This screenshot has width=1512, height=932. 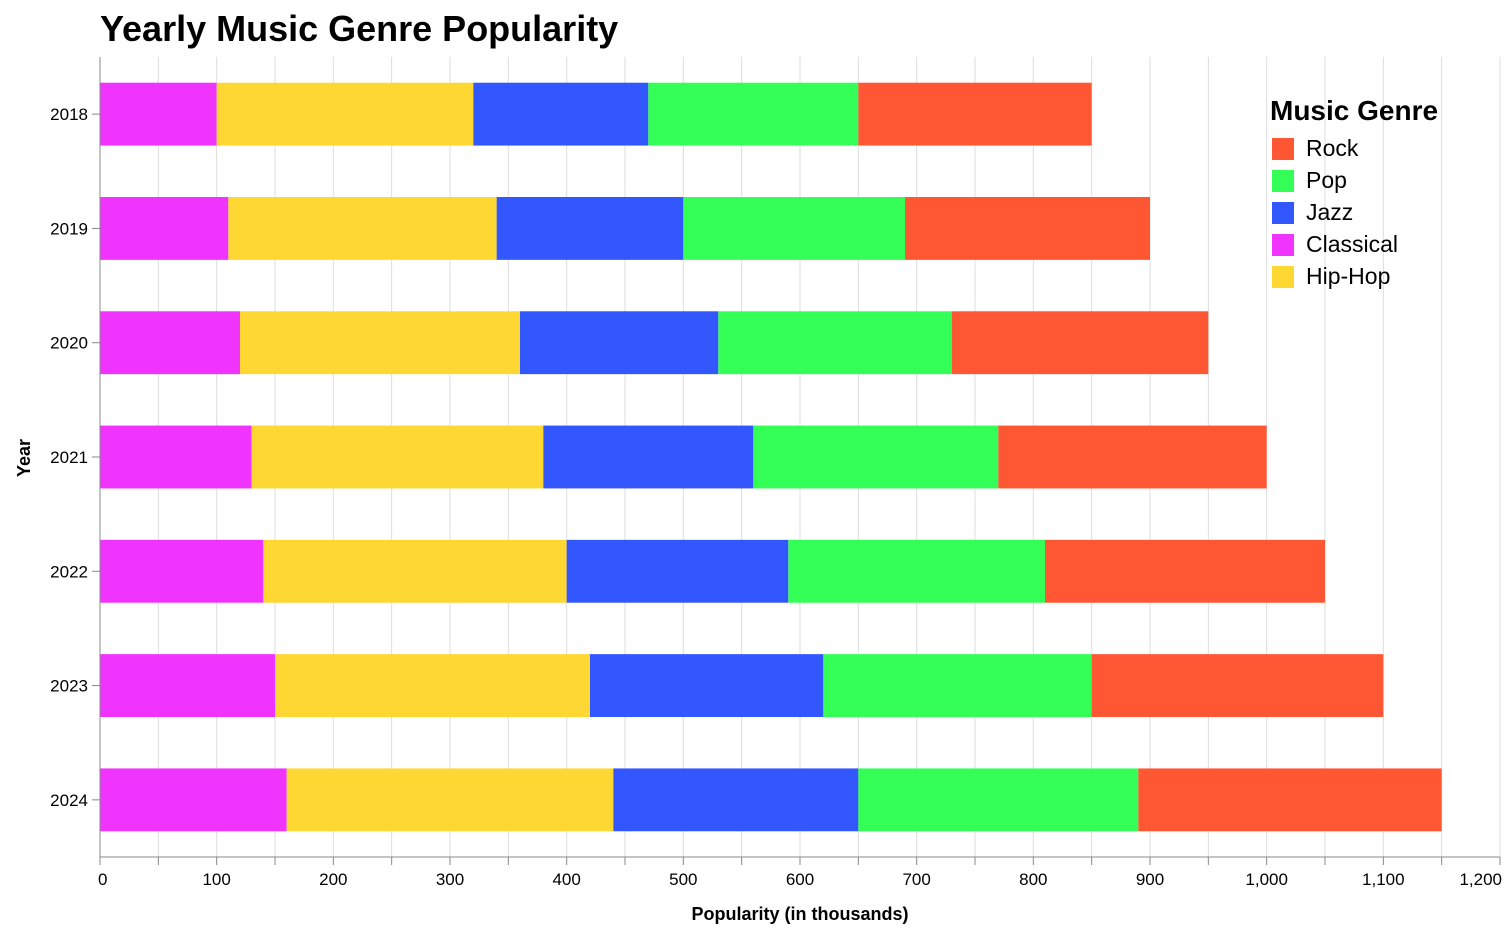 What do you see at coordinates (1354, 110) in the screenshot?
I see `legend-title: Music Genre` at bounding box center [1354, 110].